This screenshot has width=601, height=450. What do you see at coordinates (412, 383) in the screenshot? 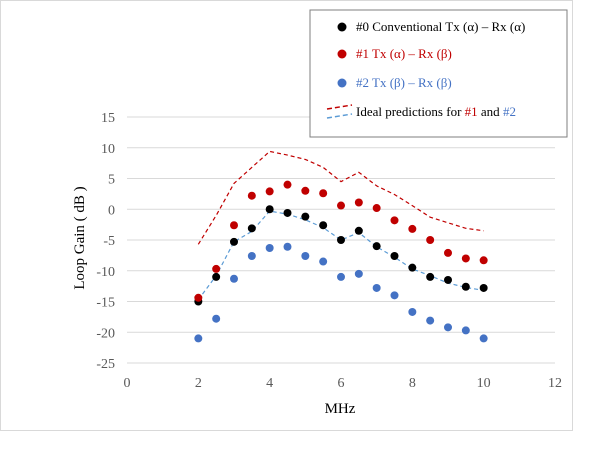
I see `x-tick-label: 8` at bounding box center [412, 383].